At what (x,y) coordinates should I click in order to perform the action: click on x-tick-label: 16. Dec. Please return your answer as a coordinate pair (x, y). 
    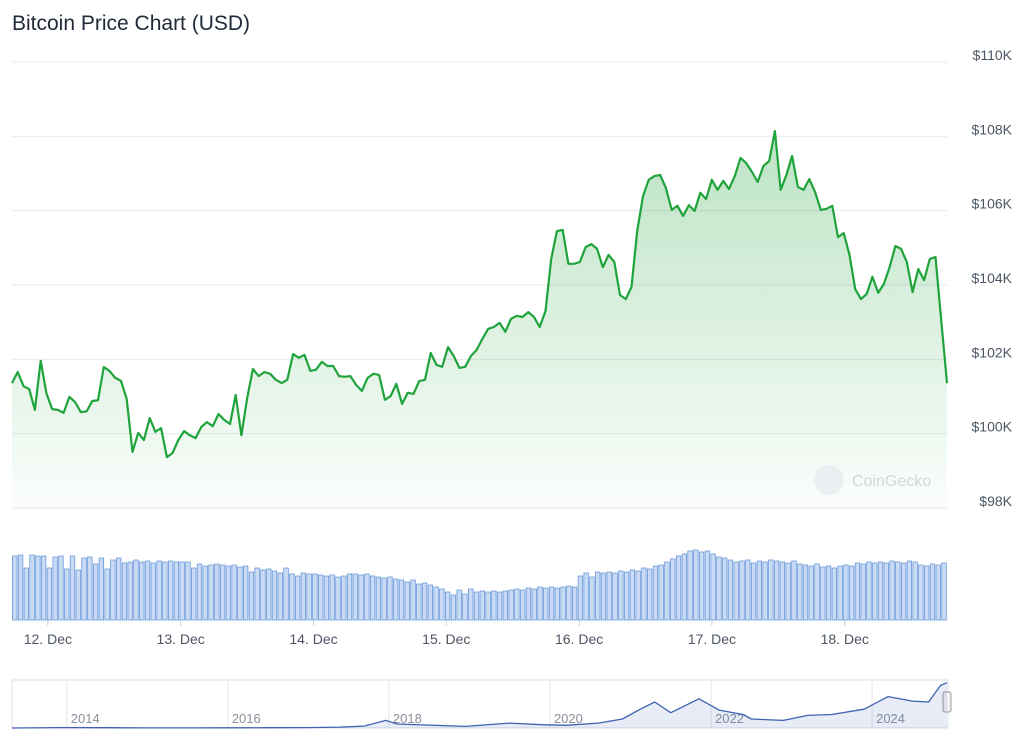
    Looking at the image, I should click on (579, 639).